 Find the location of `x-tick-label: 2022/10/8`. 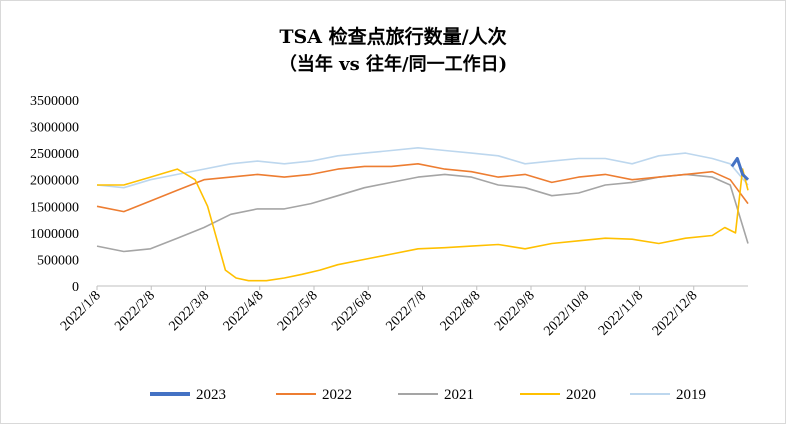

x-tick-label: 2022/10/8 is located at coordinates (566, 313).